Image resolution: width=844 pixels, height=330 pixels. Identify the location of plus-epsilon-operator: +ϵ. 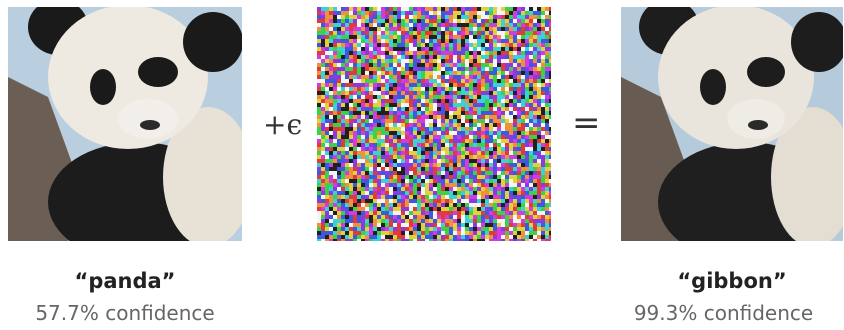
(283, 124).